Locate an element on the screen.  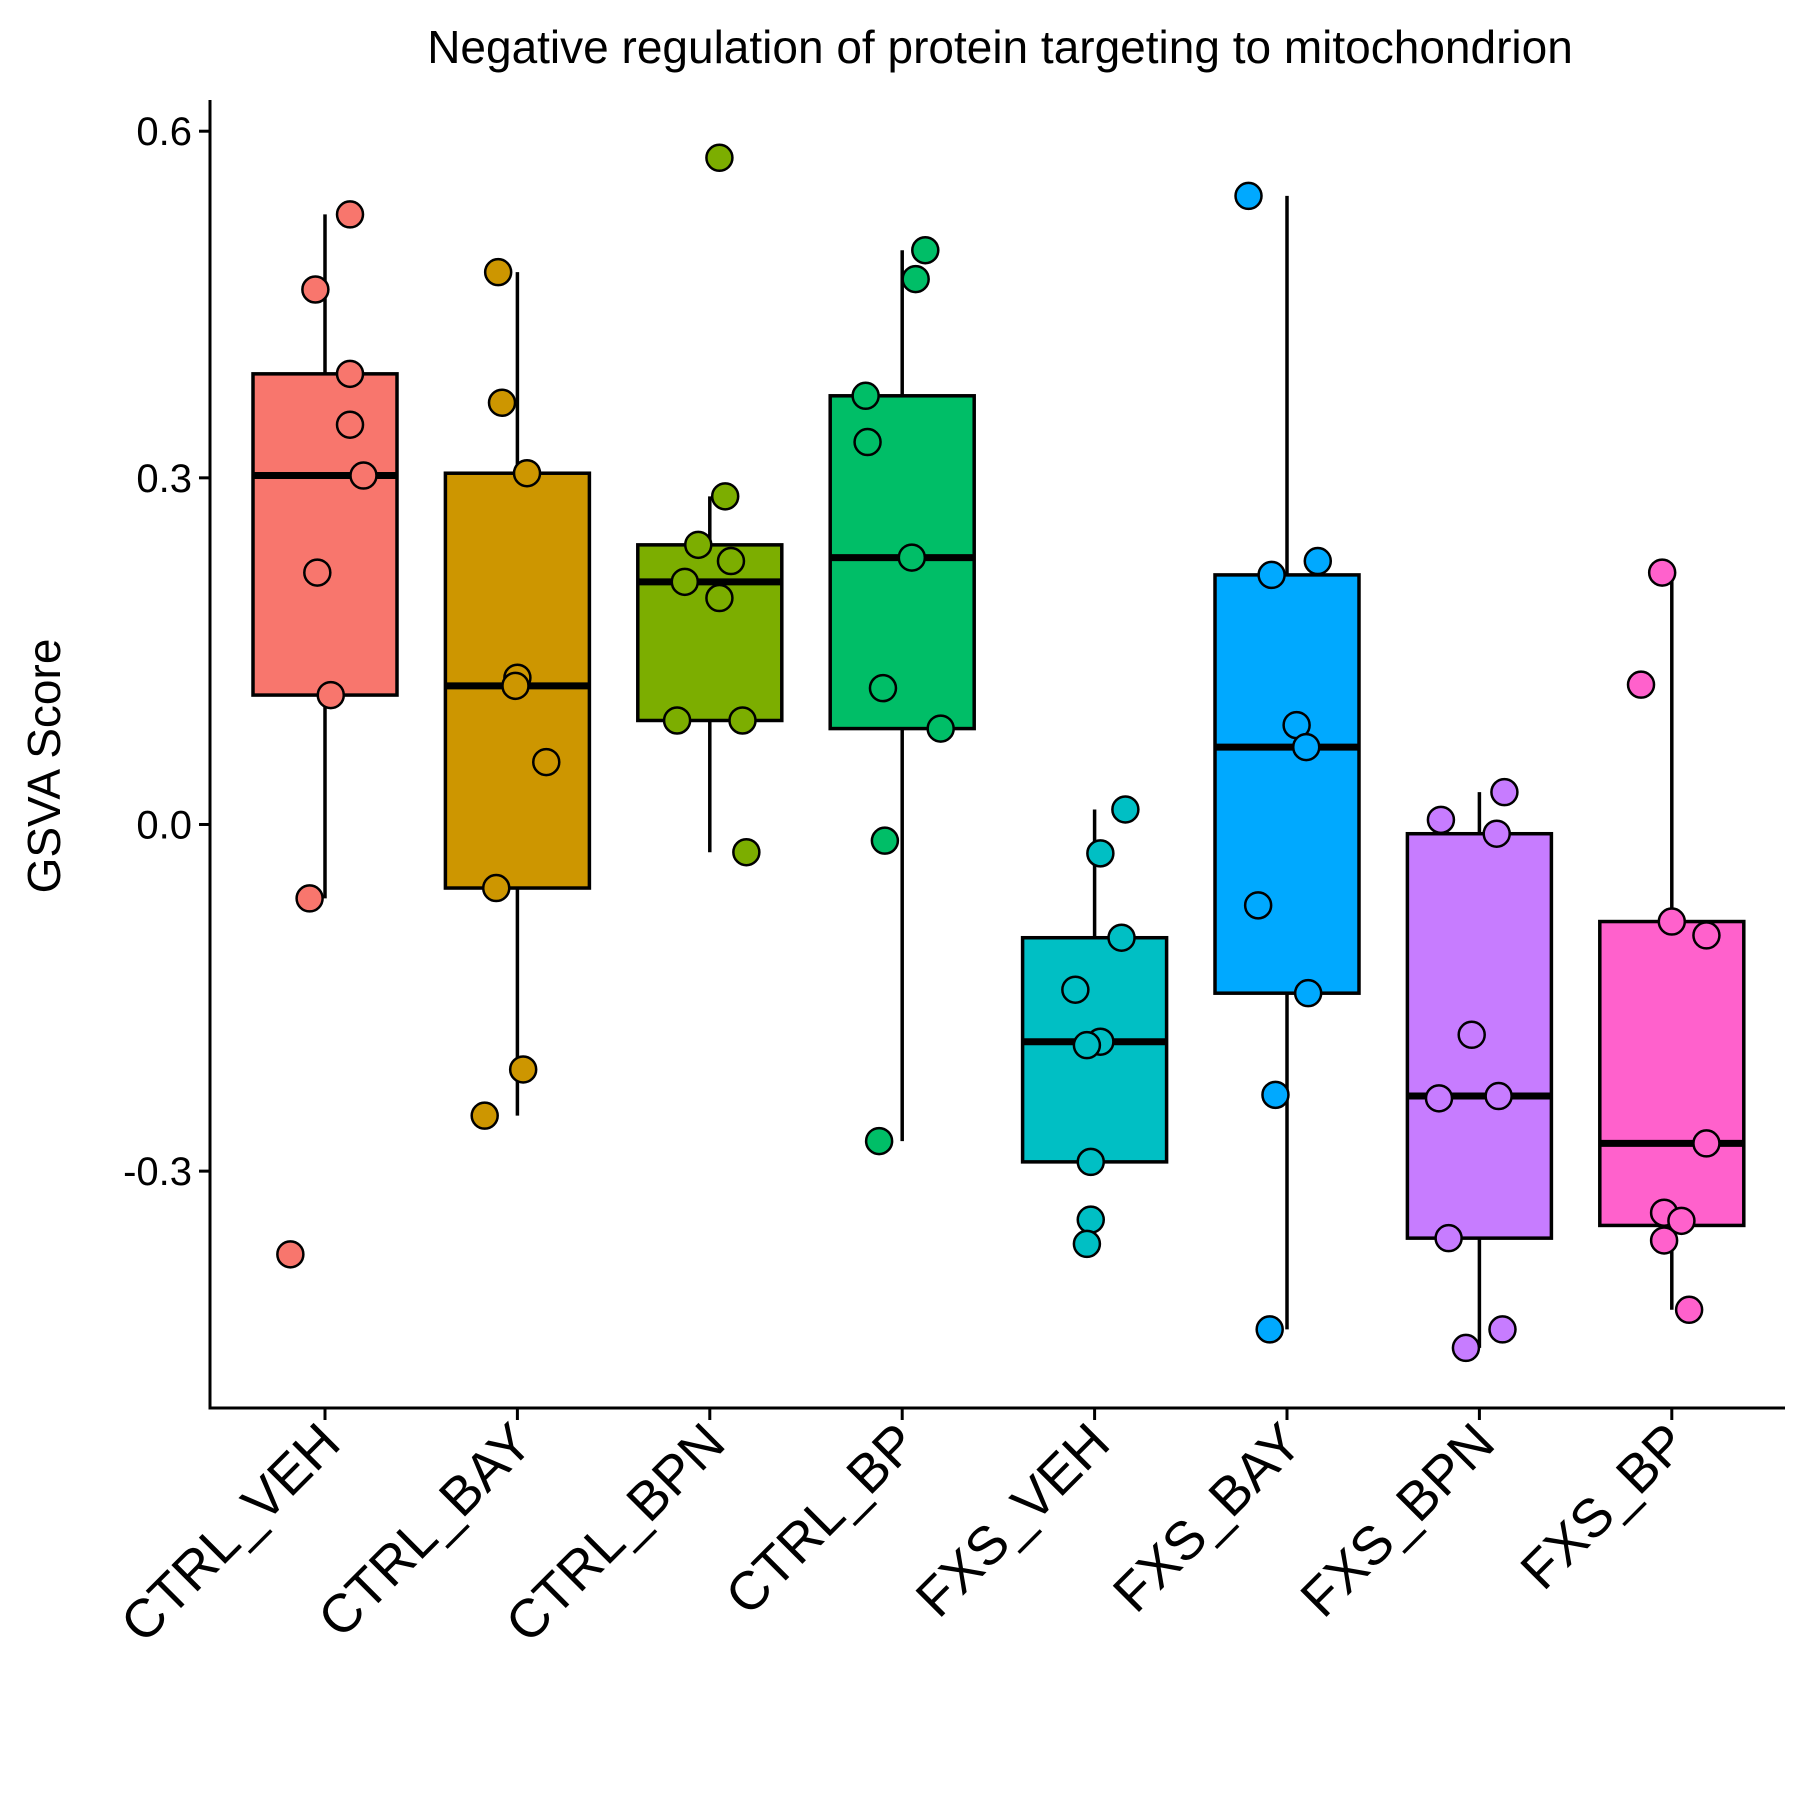
group-ctrl-bpn is located at coordinates (710, 505).